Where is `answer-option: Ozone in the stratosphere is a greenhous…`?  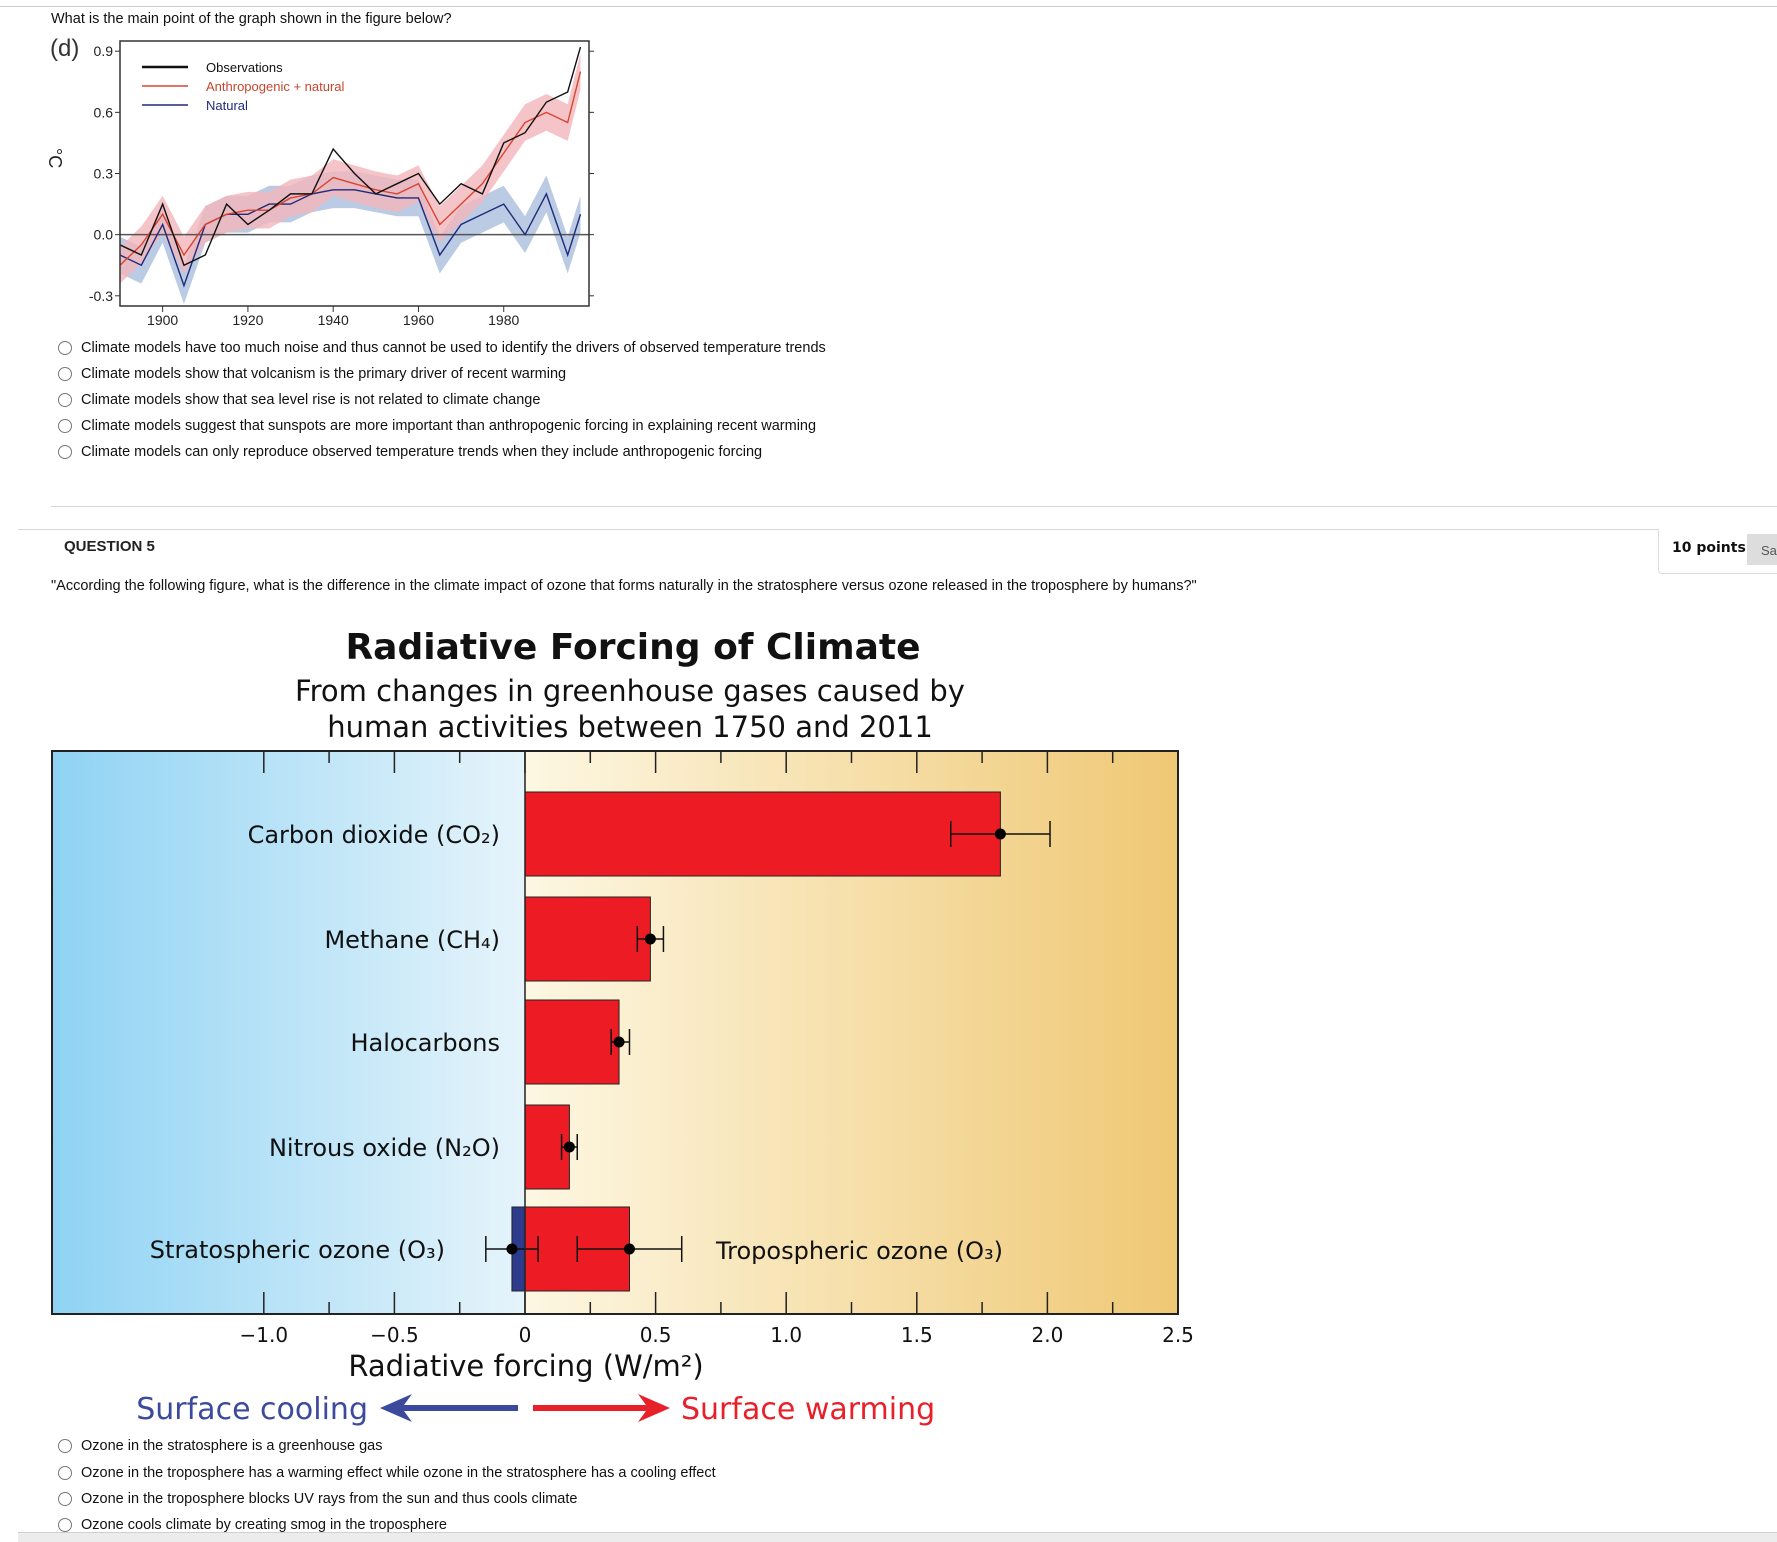 answer-option: Ozone in the stratosphere is a greenhous… is located at coordinates (220, 1446).